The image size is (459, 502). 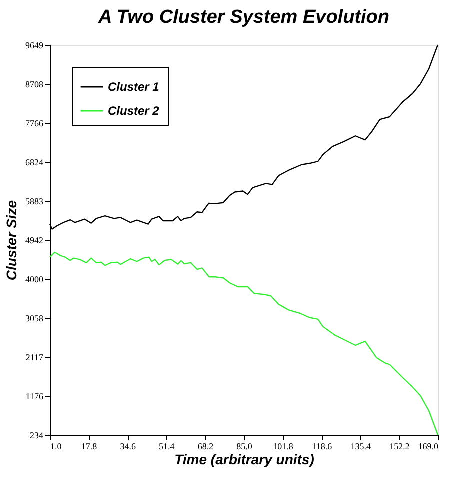 What do you see at coordinates (244, 447) in the screenshot?
I see `x-tick-label: 85.0` at bounding box center [244, 447].